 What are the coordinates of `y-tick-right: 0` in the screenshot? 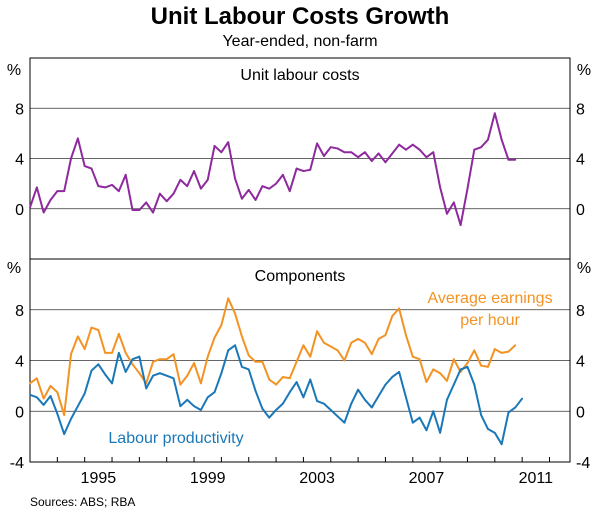 It's located at (580, 210).